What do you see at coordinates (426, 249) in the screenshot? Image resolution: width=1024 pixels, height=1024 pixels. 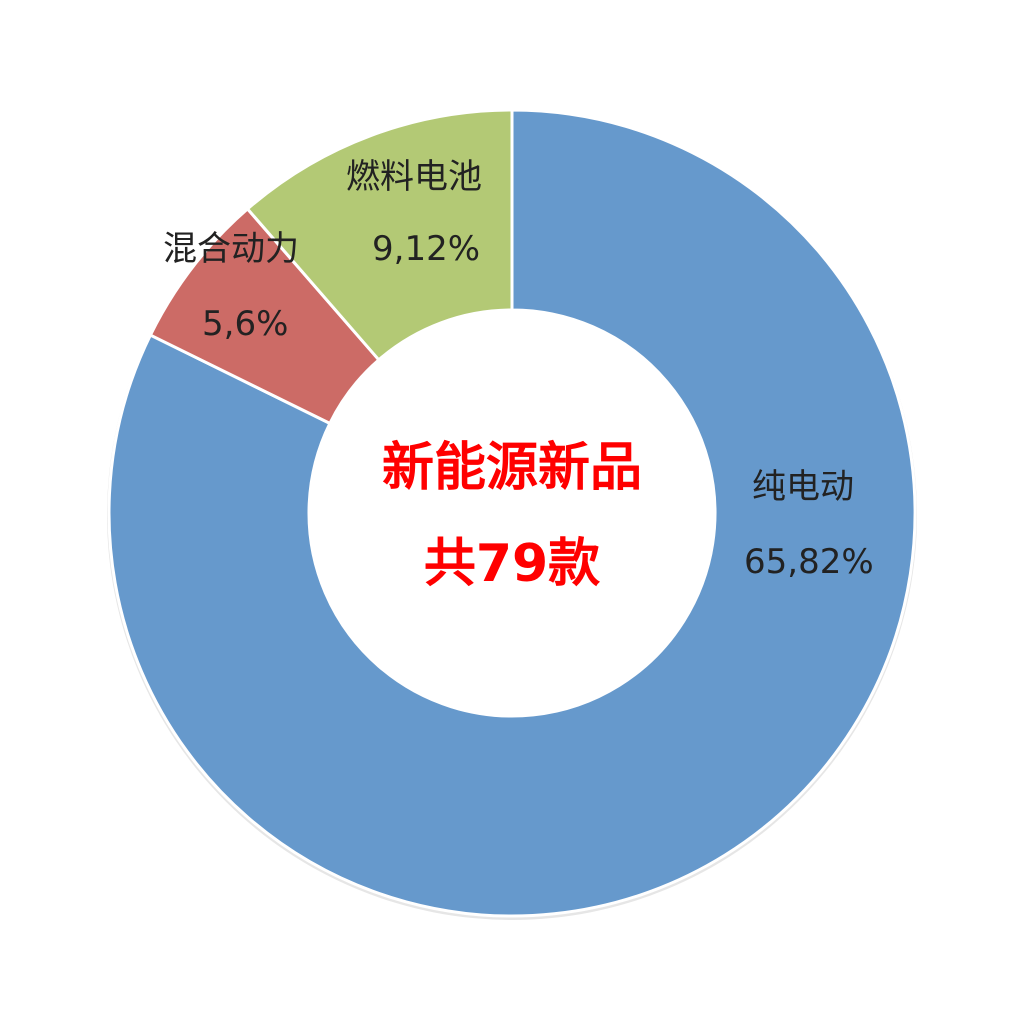 I see `slice-label-fuel-cell-value: 9,12%` at bounding box center [426, 249].